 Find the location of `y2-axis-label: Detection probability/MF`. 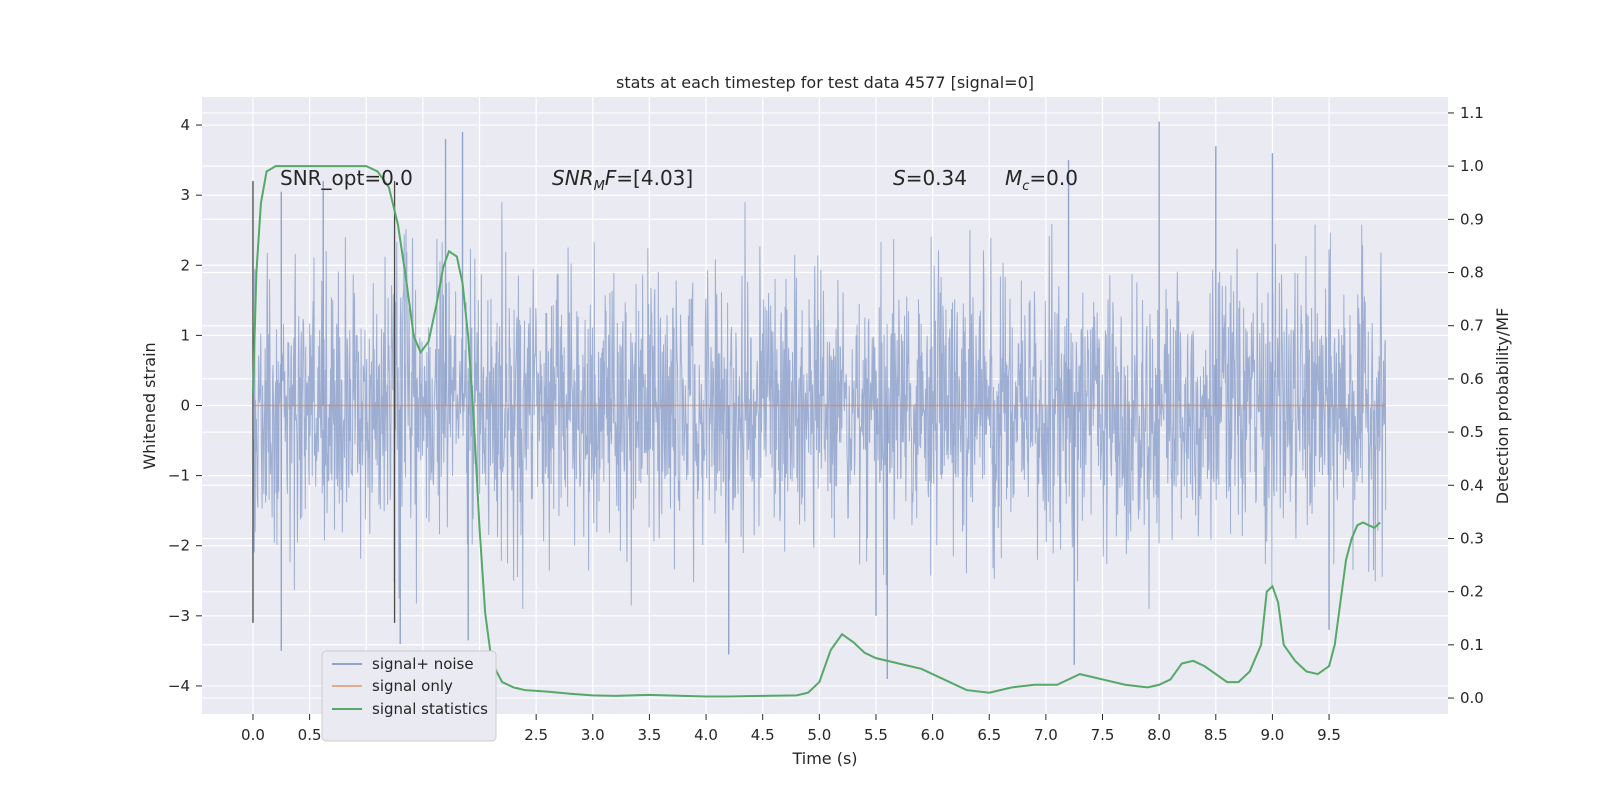

y2-axis-label: Detection probability/MF is located at coordinates (1502, 406).